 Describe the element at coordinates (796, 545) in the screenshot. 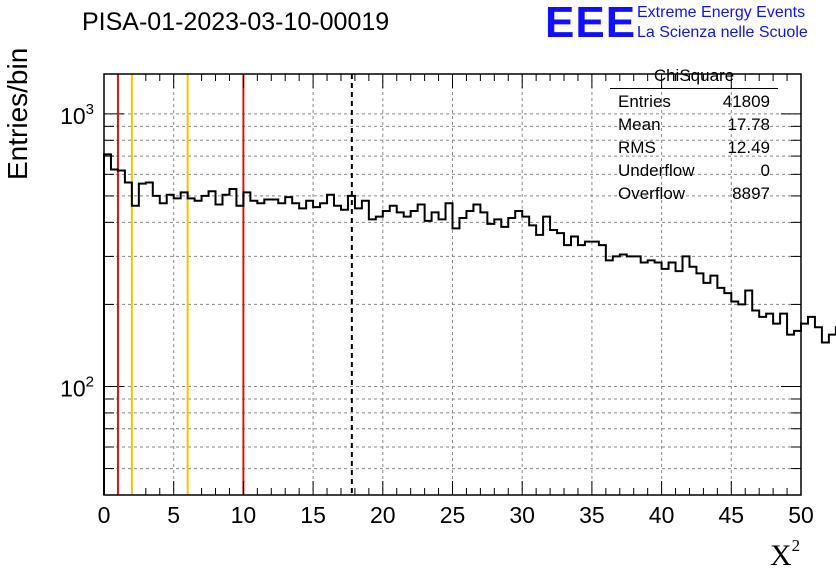

I see `x-axis-label-exponent: 2` at that location.